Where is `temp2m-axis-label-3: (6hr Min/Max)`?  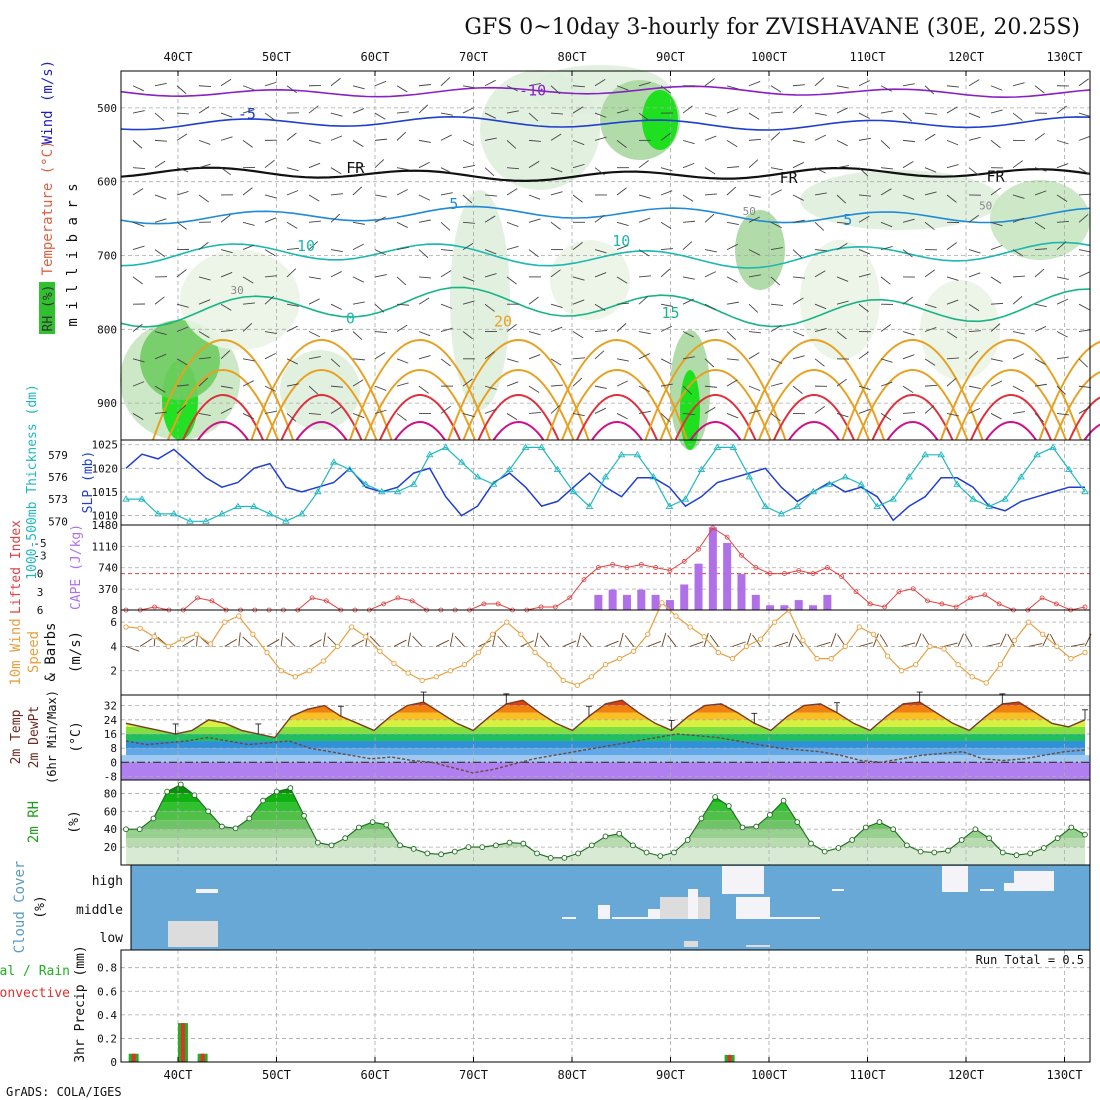 temp2m-axis-label-3: (6hr Min/Max) is located at coordinates (52, 737).